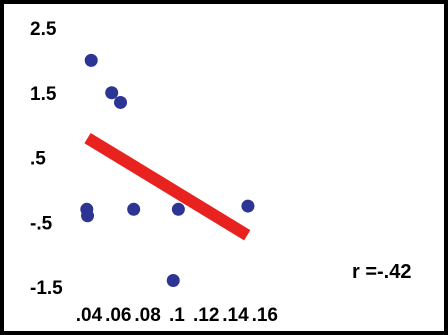  Describe the element at coordinates (206, 315) in the screenshot. I see `x-tick-label: .12` at that location.